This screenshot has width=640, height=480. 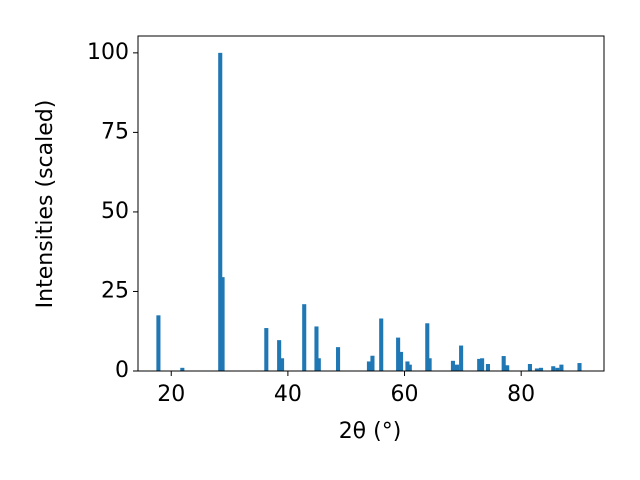 What do you see at coordinates (370, 431) in the screenshot?
I see `x-axis-label: 2θ (°)` at bounding box center [370, 431].